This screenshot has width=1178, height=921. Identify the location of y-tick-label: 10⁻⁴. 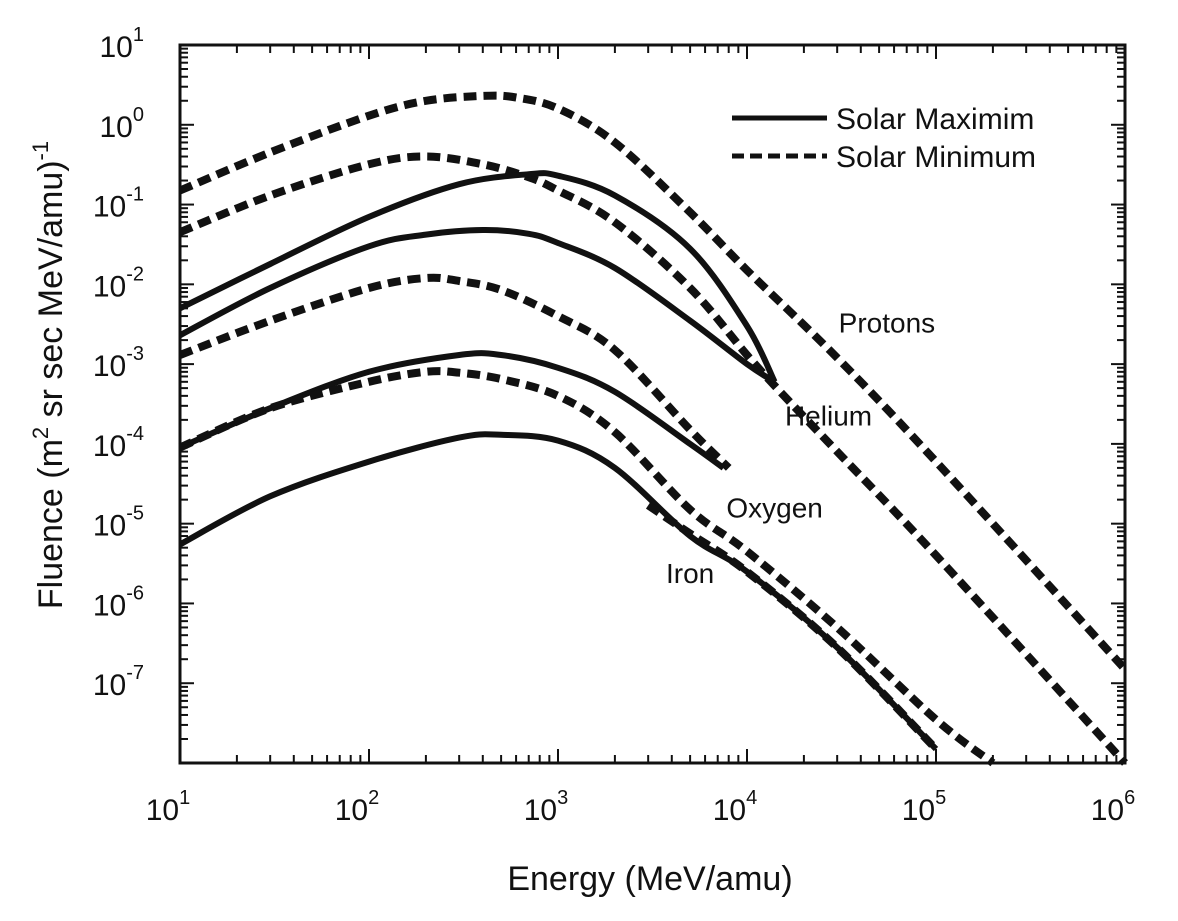
(118, 443).